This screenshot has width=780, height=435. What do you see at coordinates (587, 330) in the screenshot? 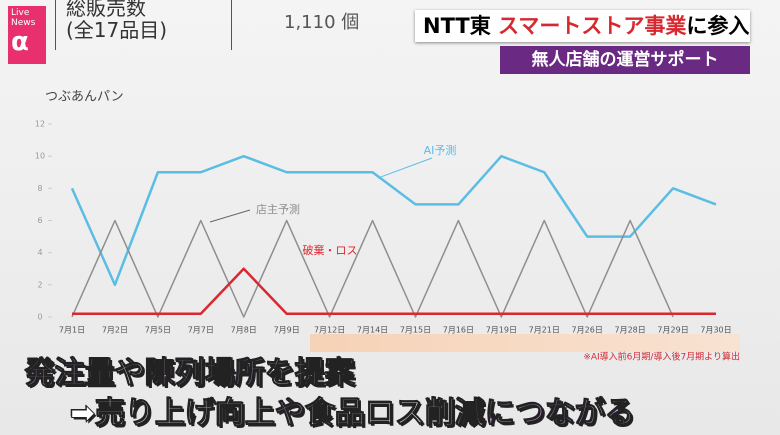
I see `x-tick-label: 7月26日` at bounding box center [587, 330].